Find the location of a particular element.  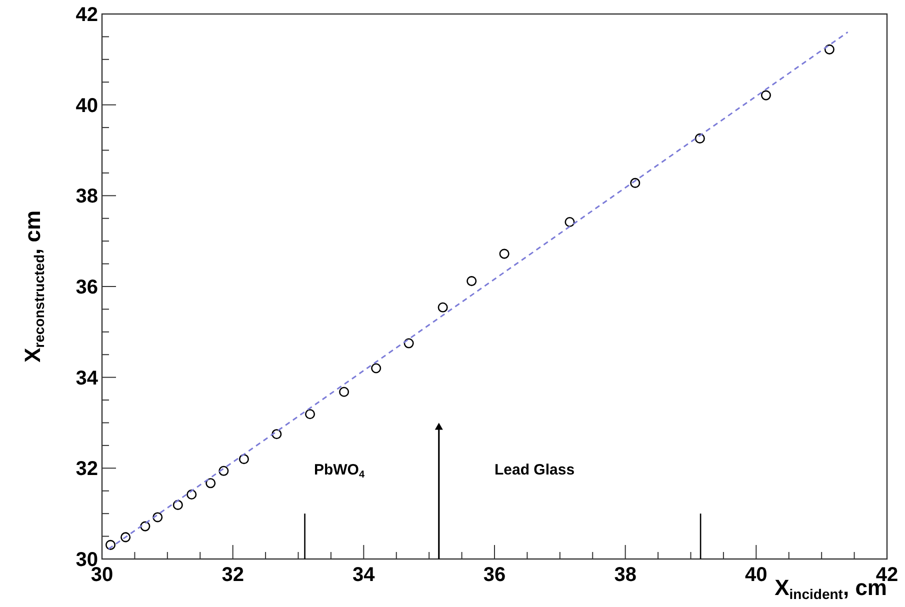

y-tick-label: 32 is located at coordinates (87, 469).